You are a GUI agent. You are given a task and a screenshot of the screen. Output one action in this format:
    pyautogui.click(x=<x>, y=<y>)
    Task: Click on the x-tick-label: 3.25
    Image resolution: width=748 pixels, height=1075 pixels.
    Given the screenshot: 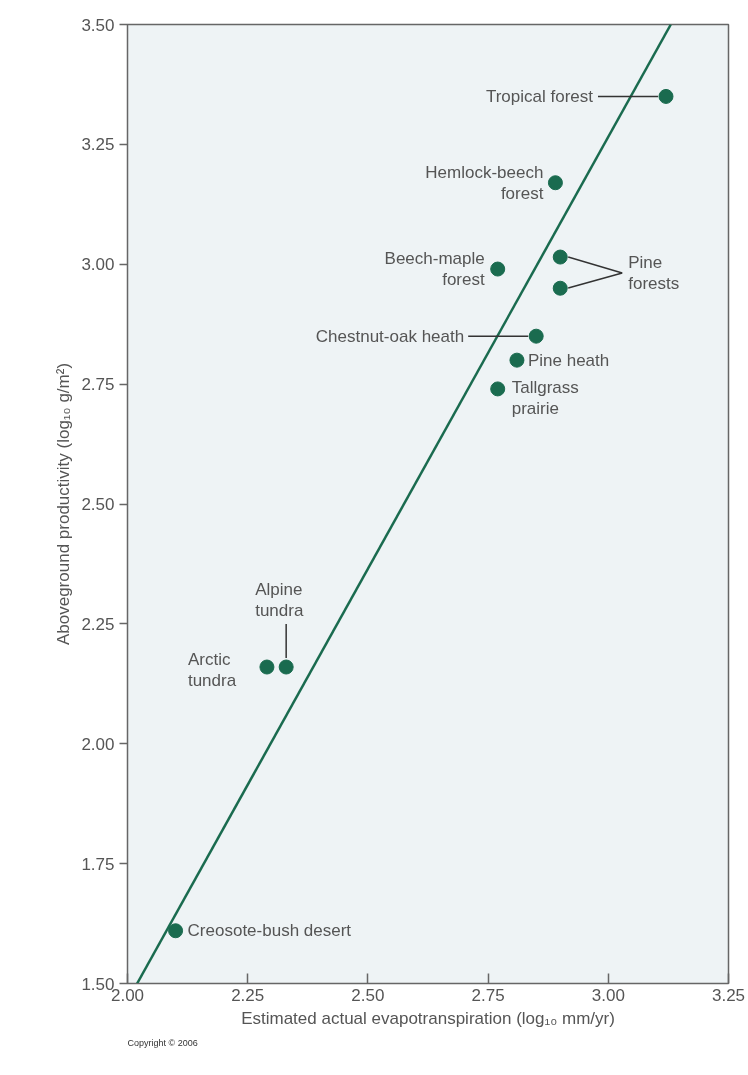 What is the action you would take?
    pyautogui.click(x=728, y=995)
    